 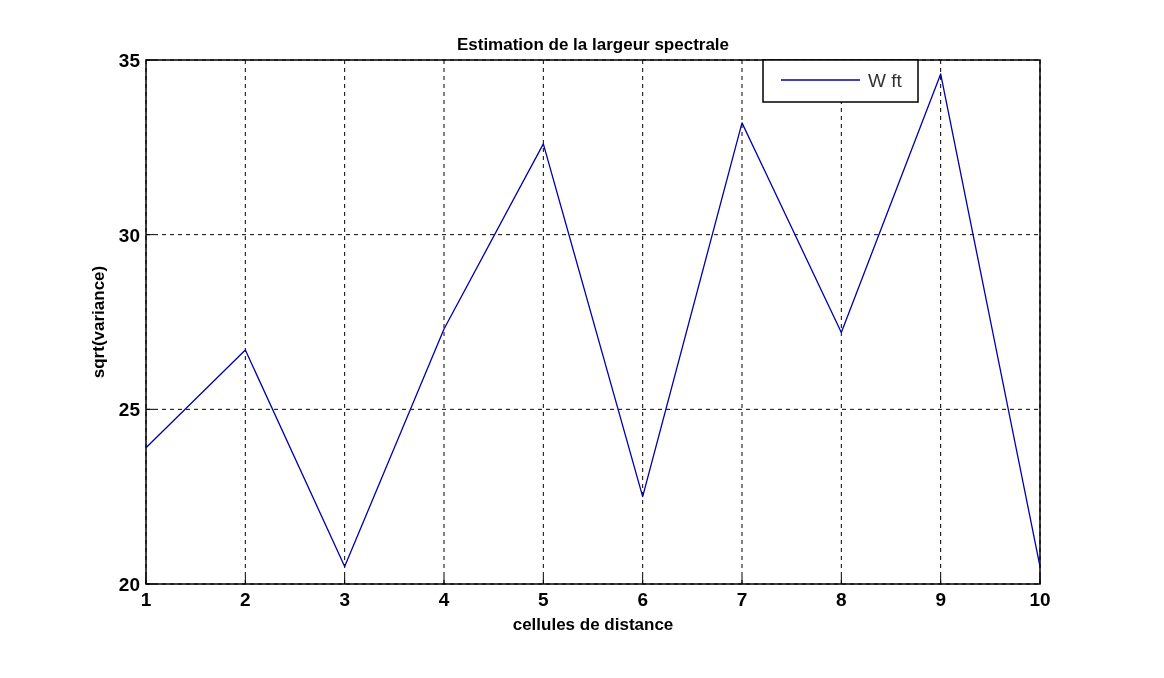 I want to click on y-tick-label: 25, so click(x=129, y=410).